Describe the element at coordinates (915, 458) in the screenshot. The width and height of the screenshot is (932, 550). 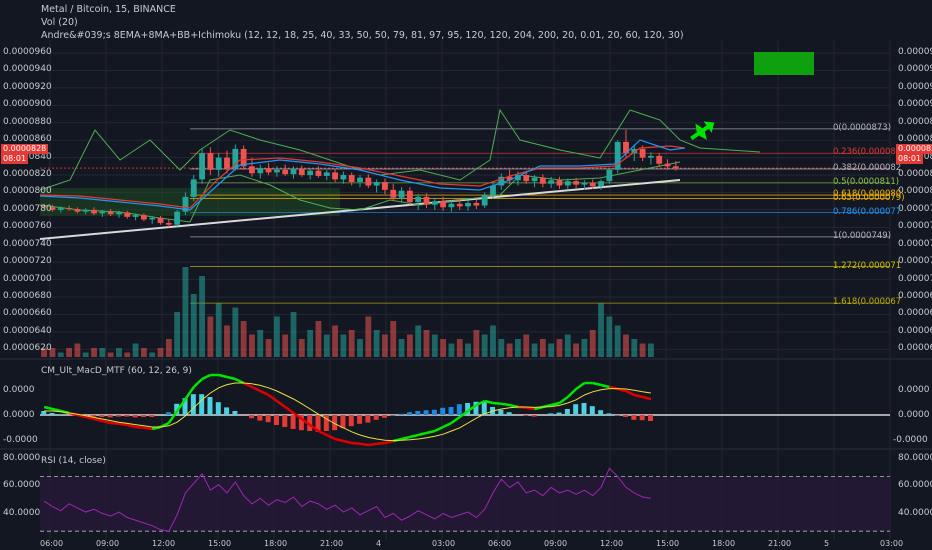
I see `rsi-axis-80-right: 80.0000` at that location.